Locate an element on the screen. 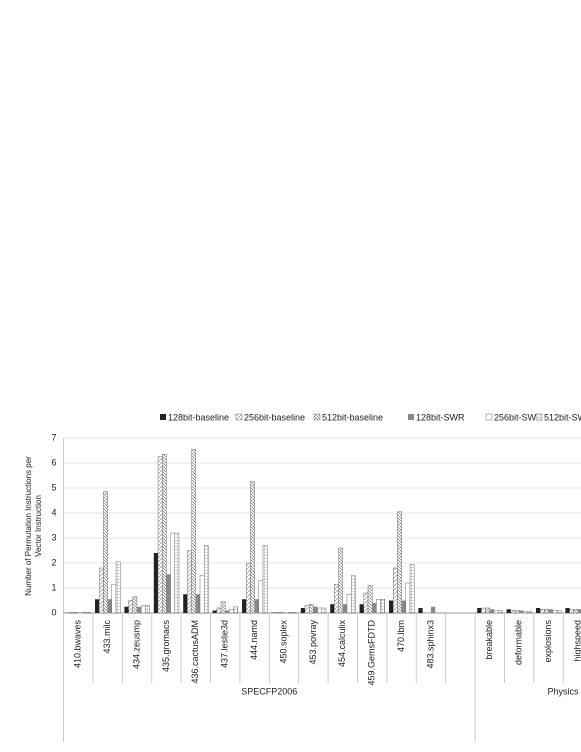 This screenshot has width=581, height=752. legend-label: 512bit-baseline is located at coordinates (352, 417).